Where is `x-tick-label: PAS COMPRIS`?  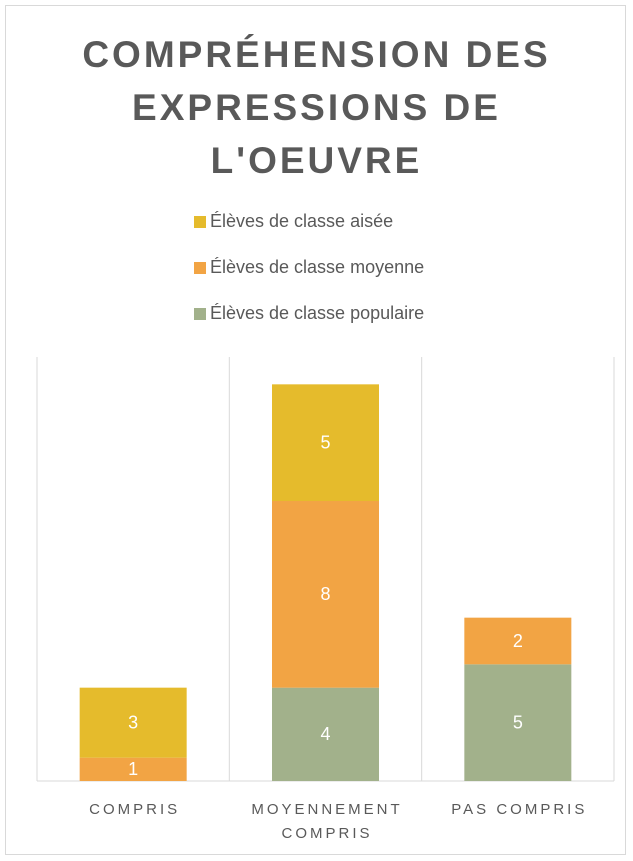
x-tick-label: PAS COMPRIS is located at coordinates (519, 809).